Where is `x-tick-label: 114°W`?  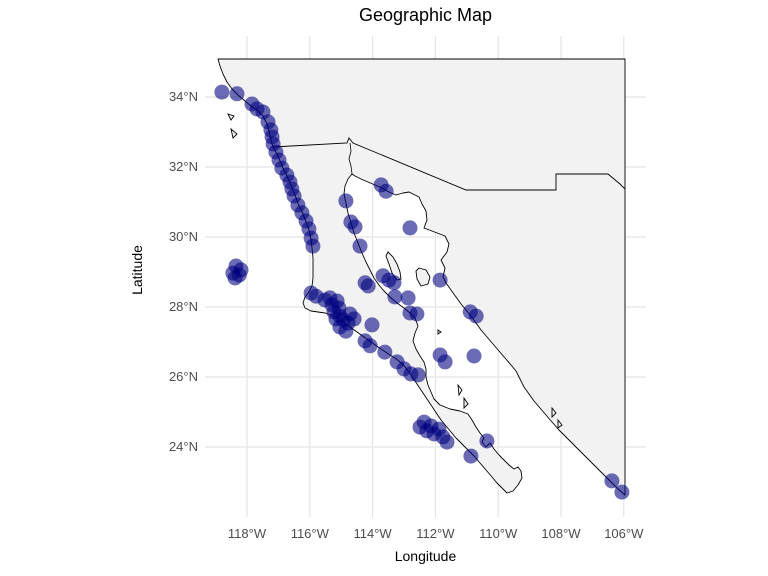 x-tick-label: 114°W is located at coordinates (372, 533).